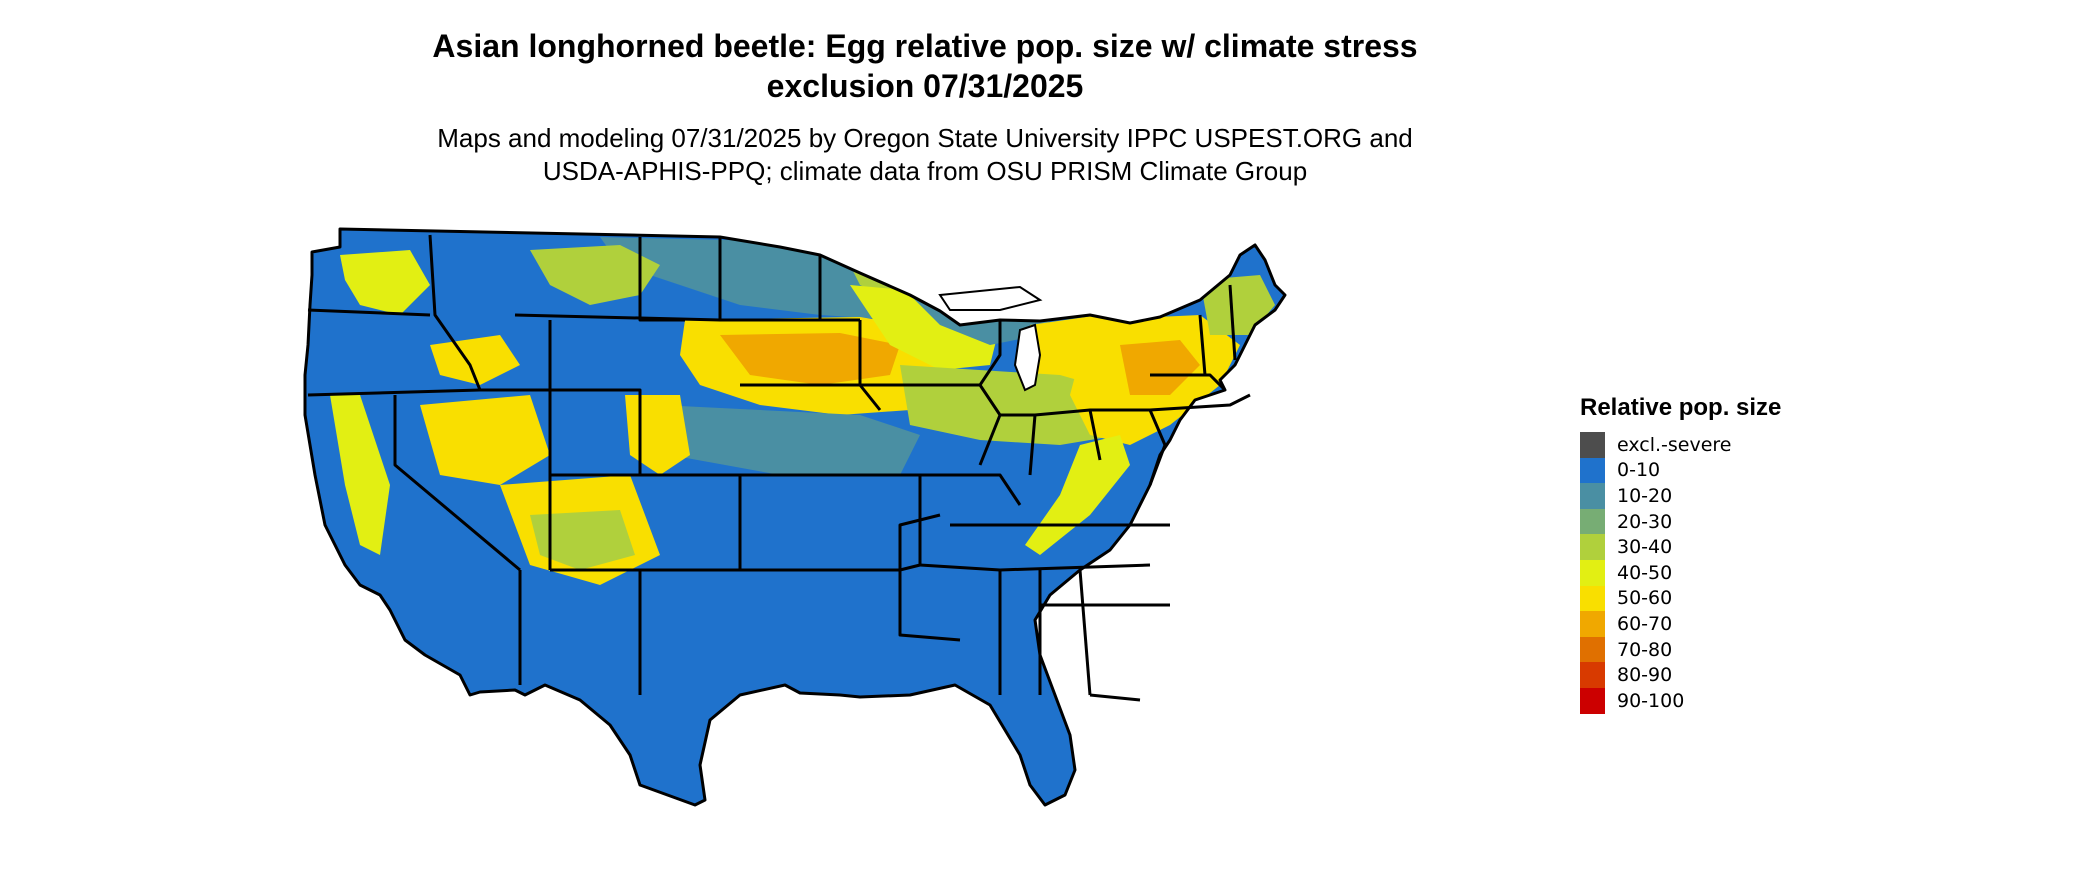  I want to click on legend-item: 50-60, so click(1780, 598).